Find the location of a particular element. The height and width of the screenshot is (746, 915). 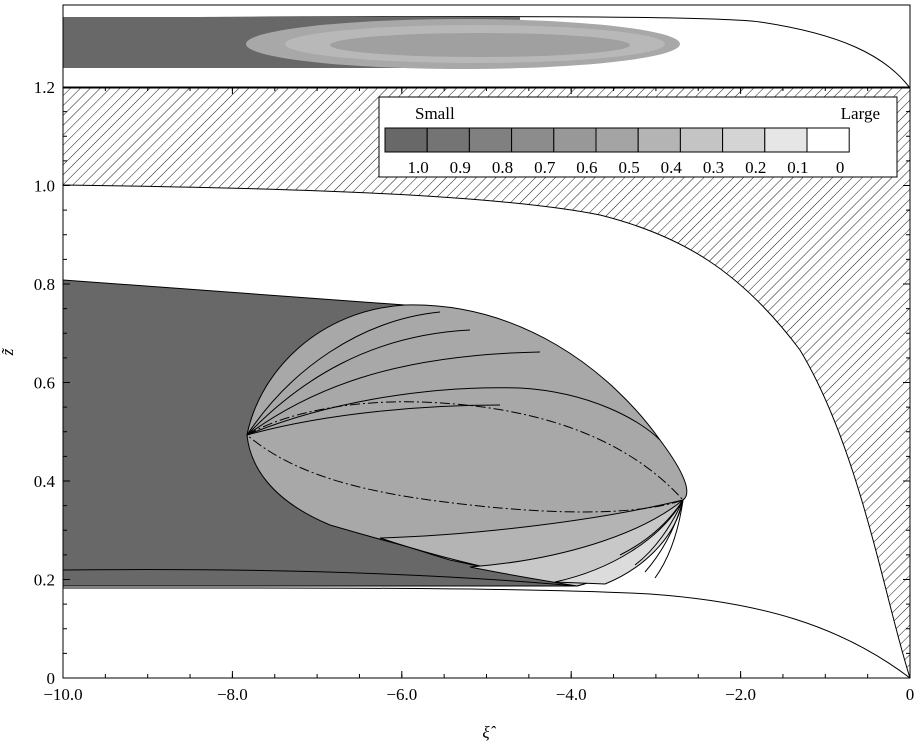

legend-level-label: 0.1 is located at coordinates (797, 167).